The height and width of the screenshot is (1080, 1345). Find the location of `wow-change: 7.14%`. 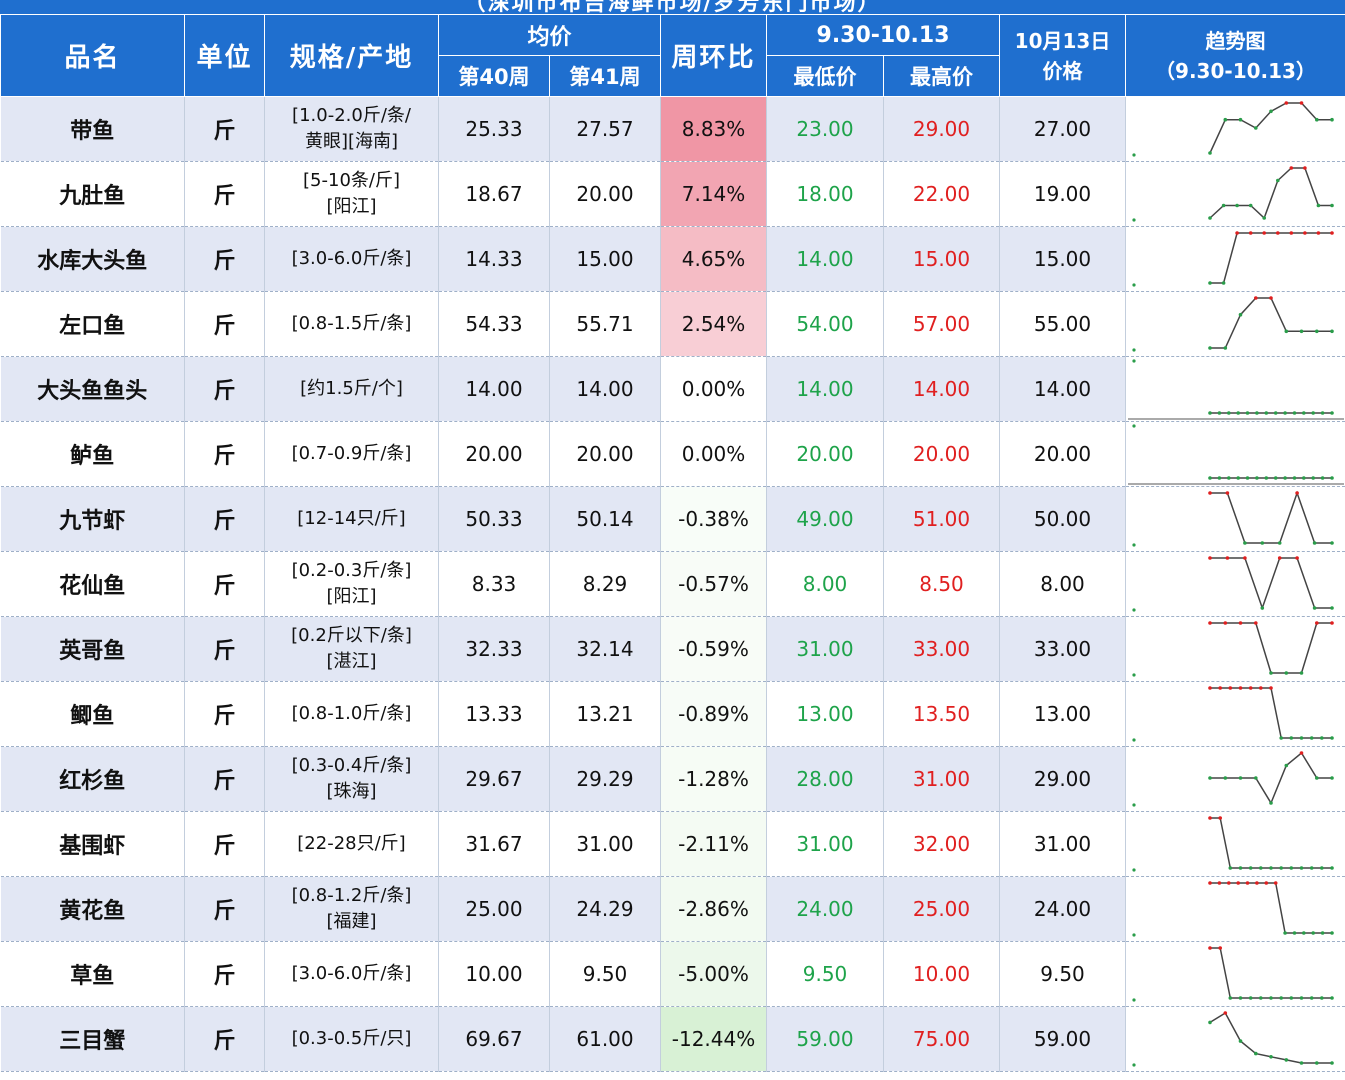

wow-change: 7.14% is located at coordinates (714, 194).